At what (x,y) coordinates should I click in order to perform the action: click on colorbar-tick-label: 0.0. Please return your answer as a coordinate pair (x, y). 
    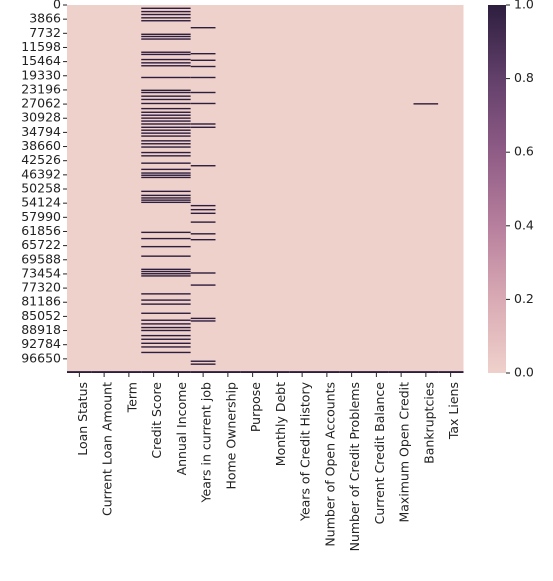
    Looking at the image, I should click on (524, 372).